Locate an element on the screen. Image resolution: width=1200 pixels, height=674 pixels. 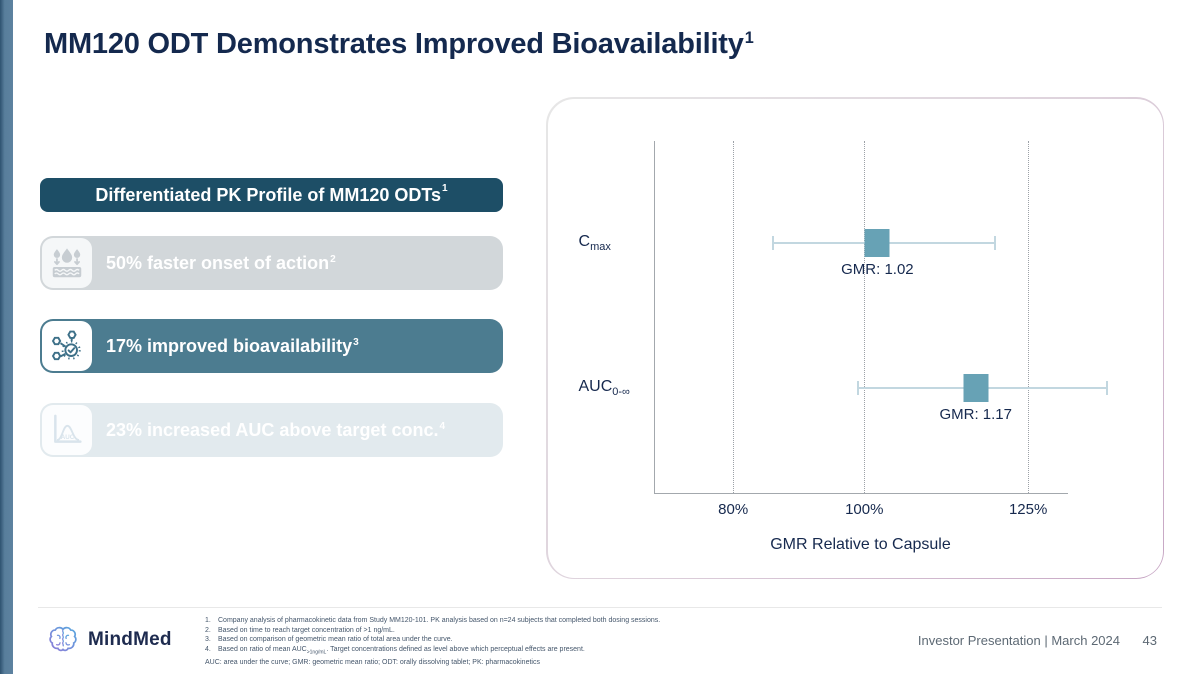
pk-item-onset-label: 50% faster onset of action2 is located at coordinates (221, 263).